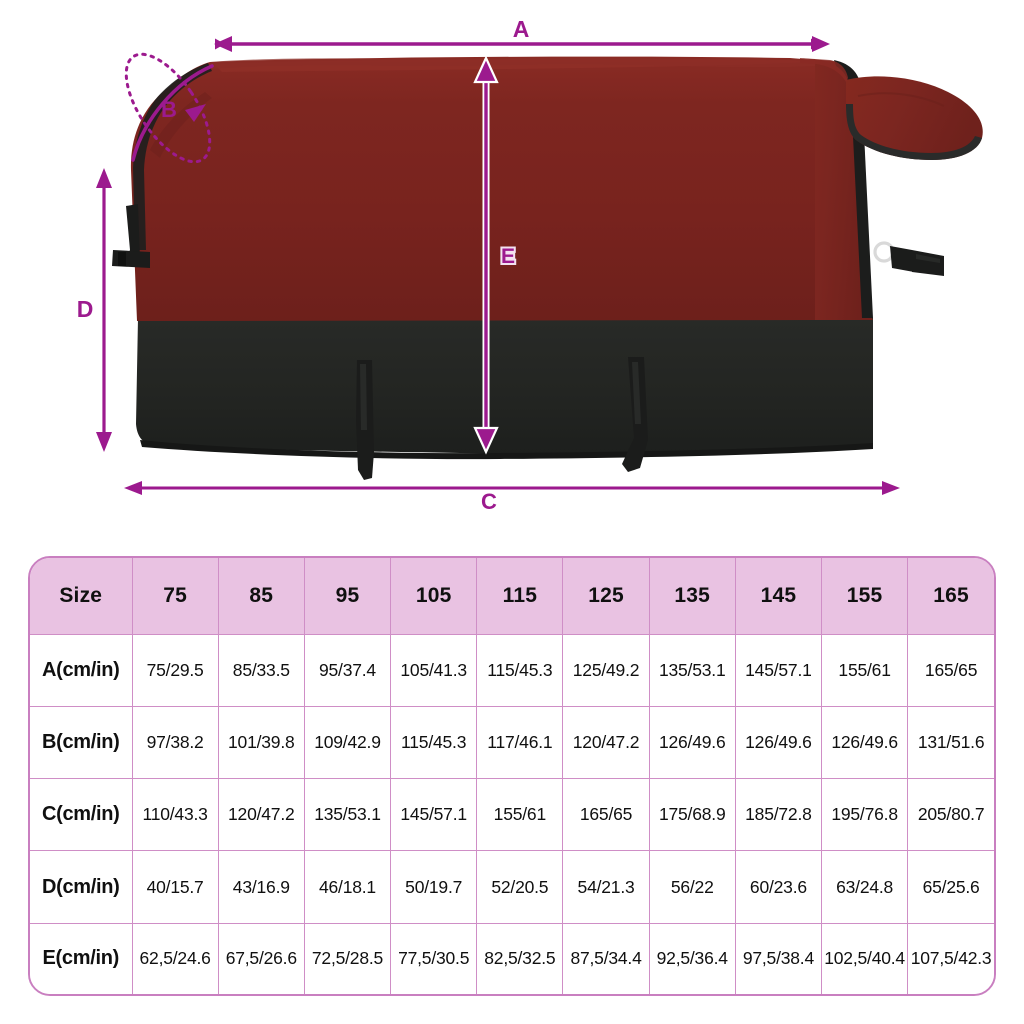 The height and width of the screenshot is (1024, 1024). What do you see at coordinates (864, 887) in the screenshot?
I see `cell-d-155: 63/24.8` at bounding box center [864, 887].